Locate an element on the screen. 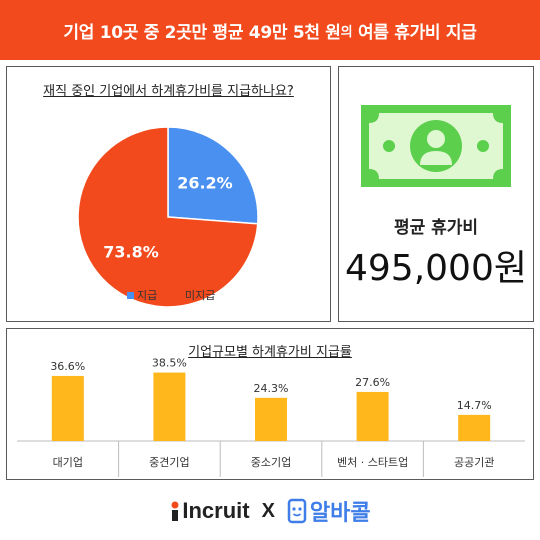 This screenshot has height=540, width=540. money-bill-icon is located at coordinates (436, 146).